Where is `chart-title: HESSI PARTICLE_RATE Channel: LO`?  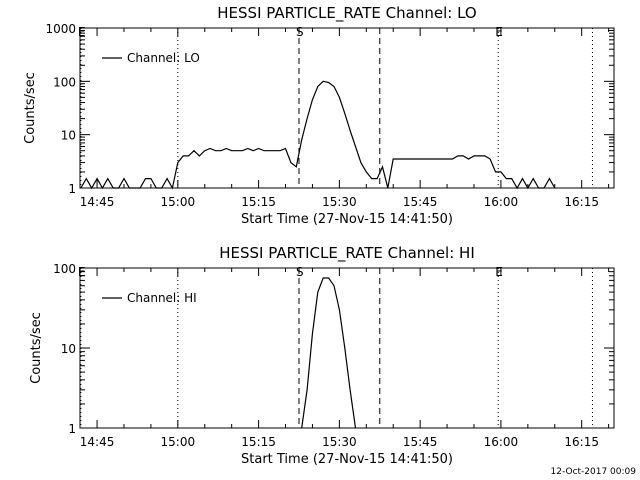
chart-title: HESSI PARTICLE_RATE Channel: LO is located at coordinates (346, 13).